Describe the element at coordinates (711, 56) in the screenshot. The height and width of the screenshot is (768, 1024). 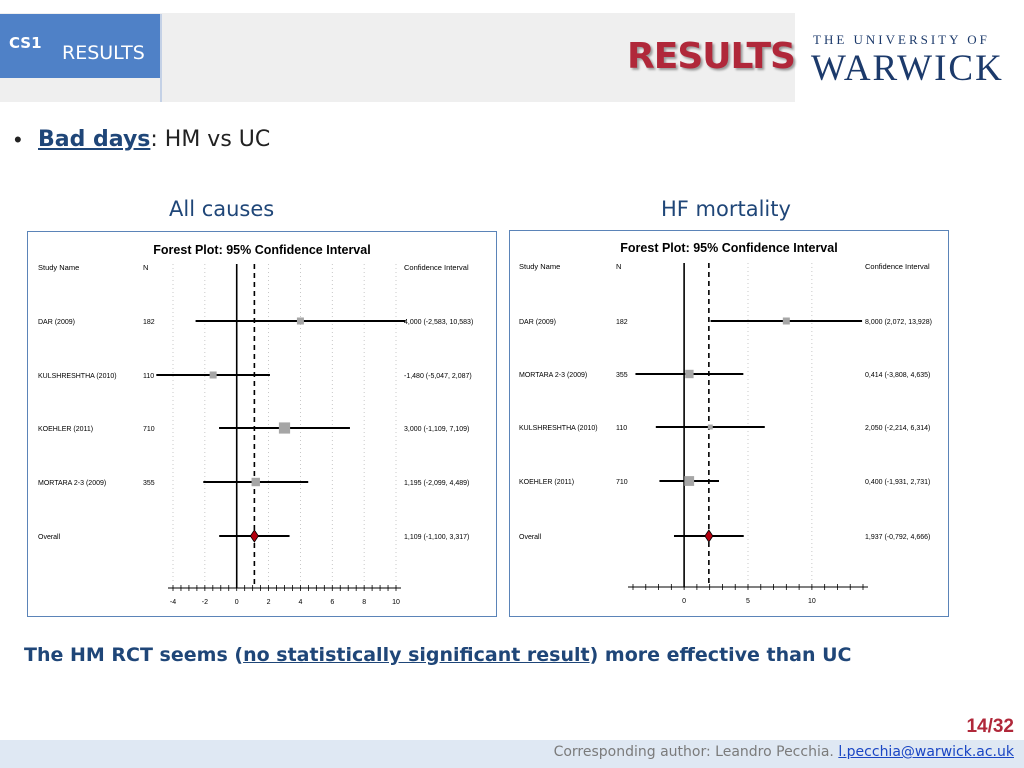
I see `slide-title: RESULTS` at that location.